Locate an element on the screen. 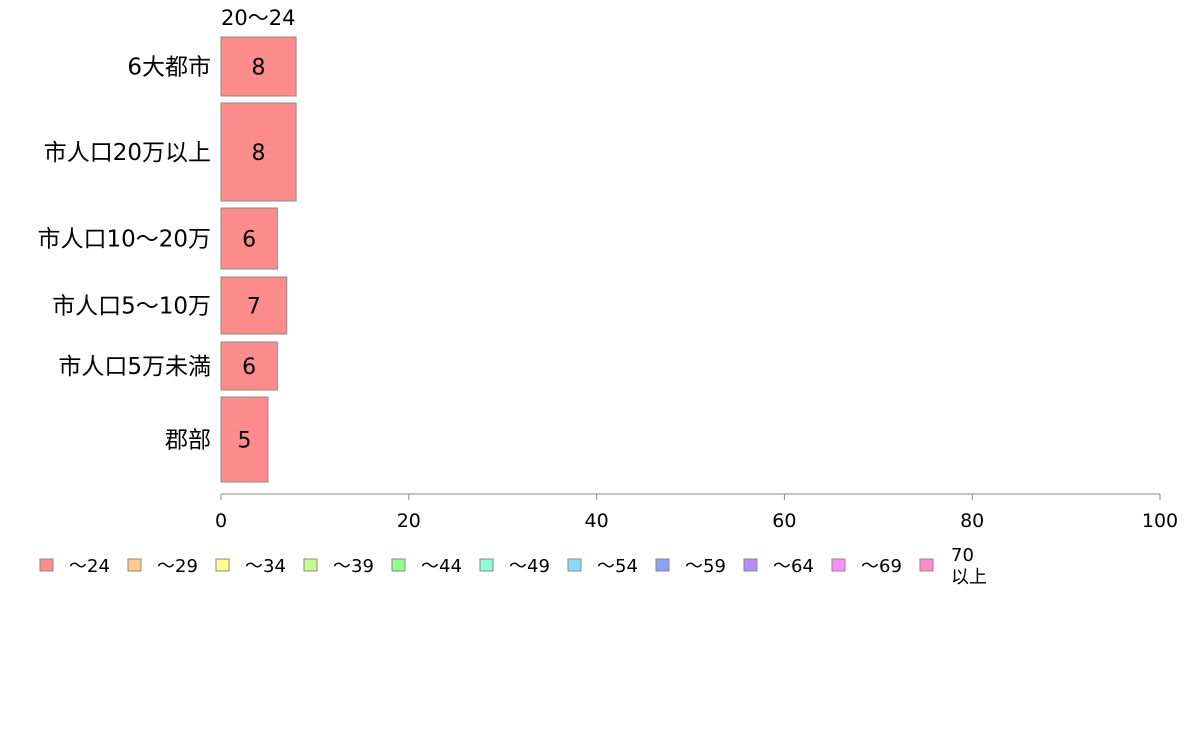 The width and height of the screenshot is (1188, 736). legend-item: 〜44 is located at coordinates (426, 566).